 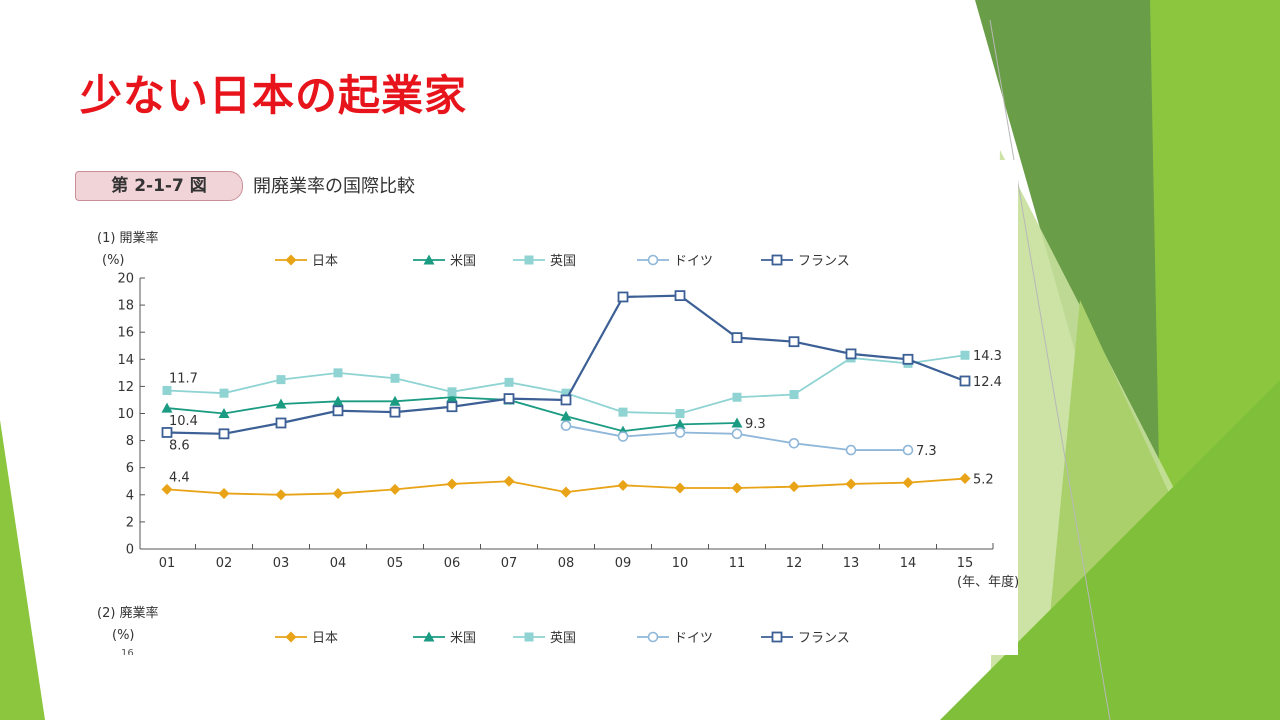 What do you see at coordinates (325, 261) in the screenshot?
I see `legend-label-japan: 日本` at bounding box center [325, 261].